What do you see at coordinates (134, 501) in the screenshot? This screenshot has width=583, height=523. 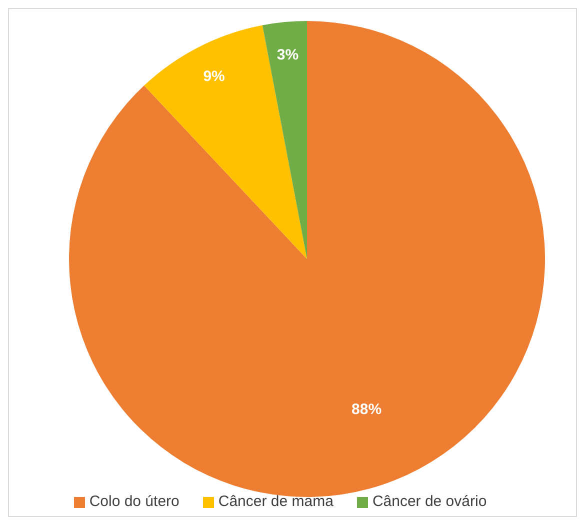 I see `legend-label: Colo do útero` at bounding box center [134, 501].